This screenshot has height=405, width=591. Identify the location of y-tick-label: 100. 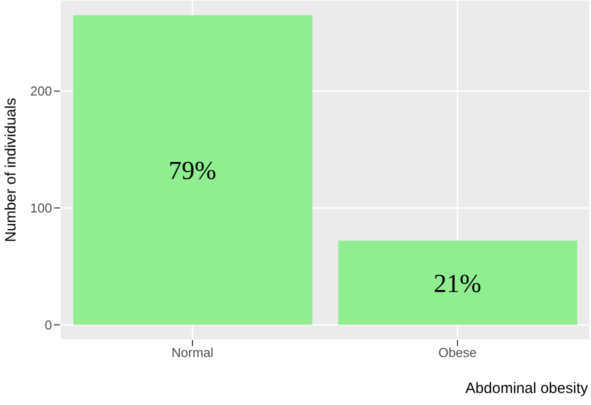
(41, 208).